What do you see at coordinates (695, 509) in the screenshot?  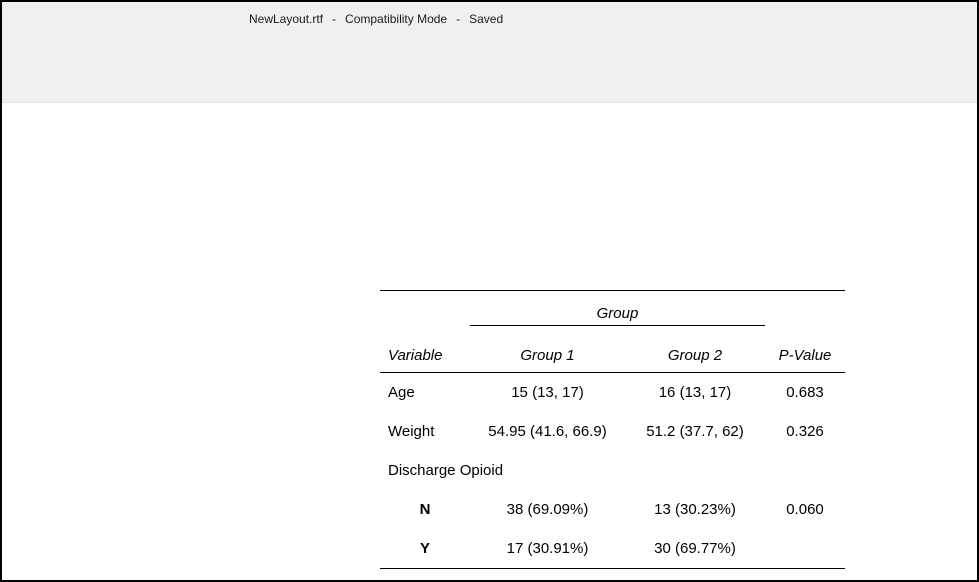 I see `group2-cell: 13 (30.23%)` at bounding box center [695, 509].